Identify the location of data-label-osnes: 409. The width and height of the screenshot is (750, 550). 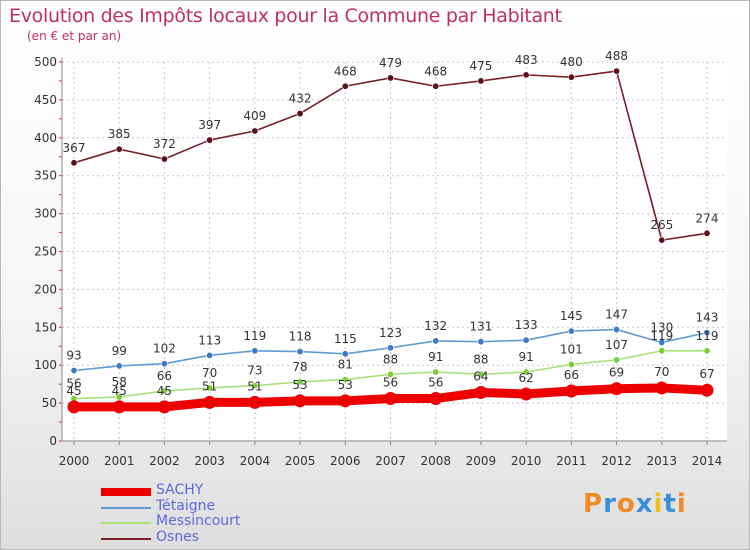
(254, 116).